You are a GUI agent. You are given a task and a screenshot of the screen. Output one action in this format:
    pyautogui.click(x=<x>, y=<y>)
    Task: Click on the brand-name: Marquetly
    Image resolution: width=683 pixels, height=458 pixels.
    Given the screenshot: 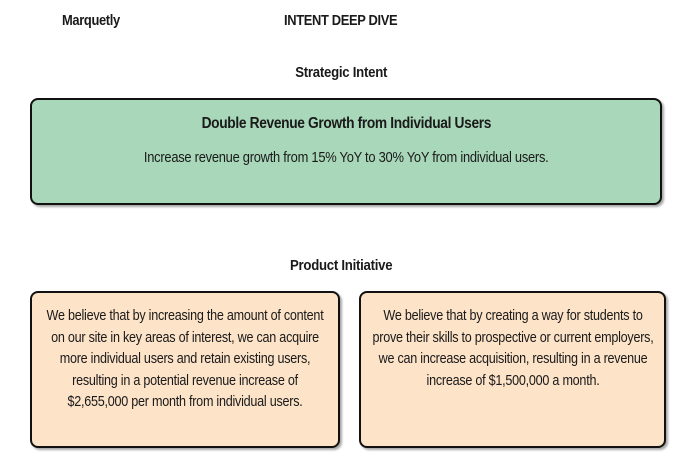 What is the action you would take?
    pyautogui.click(x=91, y=20)
    